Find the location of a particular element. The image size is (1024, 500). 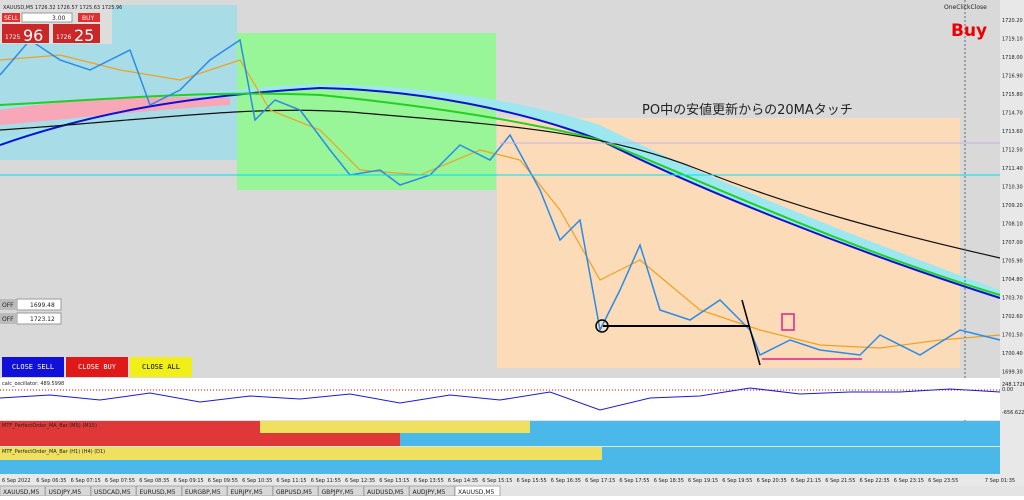

price-label: 1718.00 is located at coordinates (1012, 58).